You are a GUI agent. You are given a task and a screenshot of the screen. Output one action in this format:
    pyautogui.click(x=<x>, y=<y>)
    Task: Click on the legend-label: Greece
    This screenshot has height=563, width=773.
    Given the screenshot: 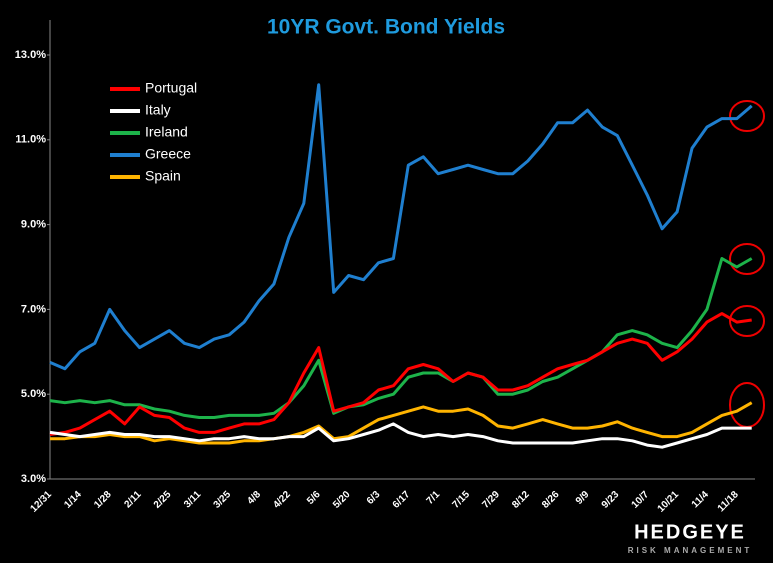 What is the action you would take?
    pyautogui.click(x=168, y=154)
    